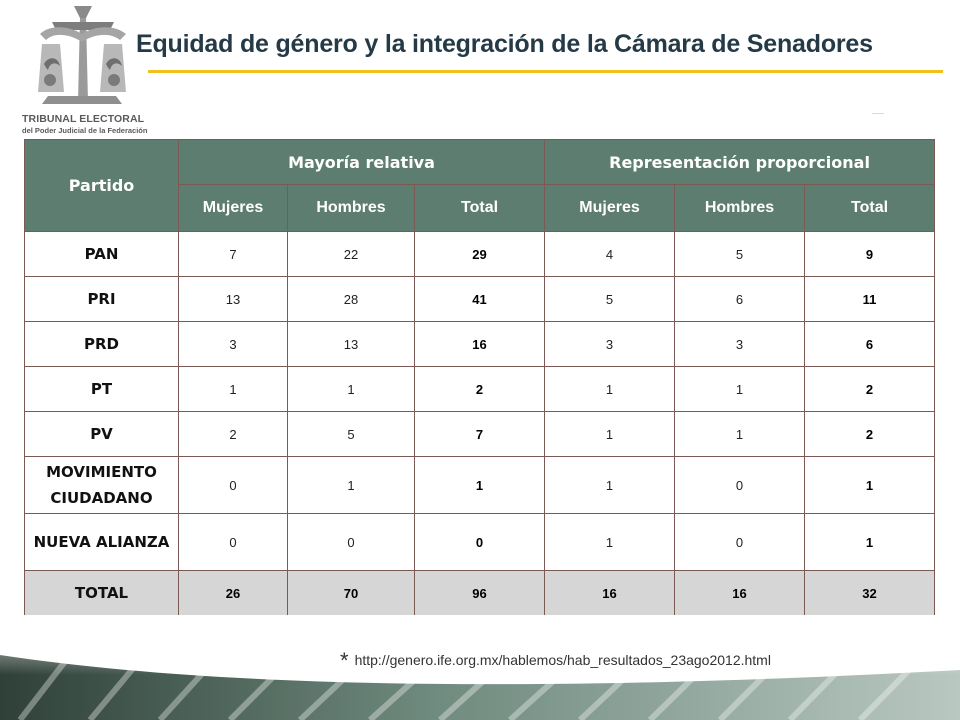 The image size is (960, 720). What do you see at coordinates (101, 299) in the screenshot?
I see `party-name: PRI` at bounding box center [101, 299].